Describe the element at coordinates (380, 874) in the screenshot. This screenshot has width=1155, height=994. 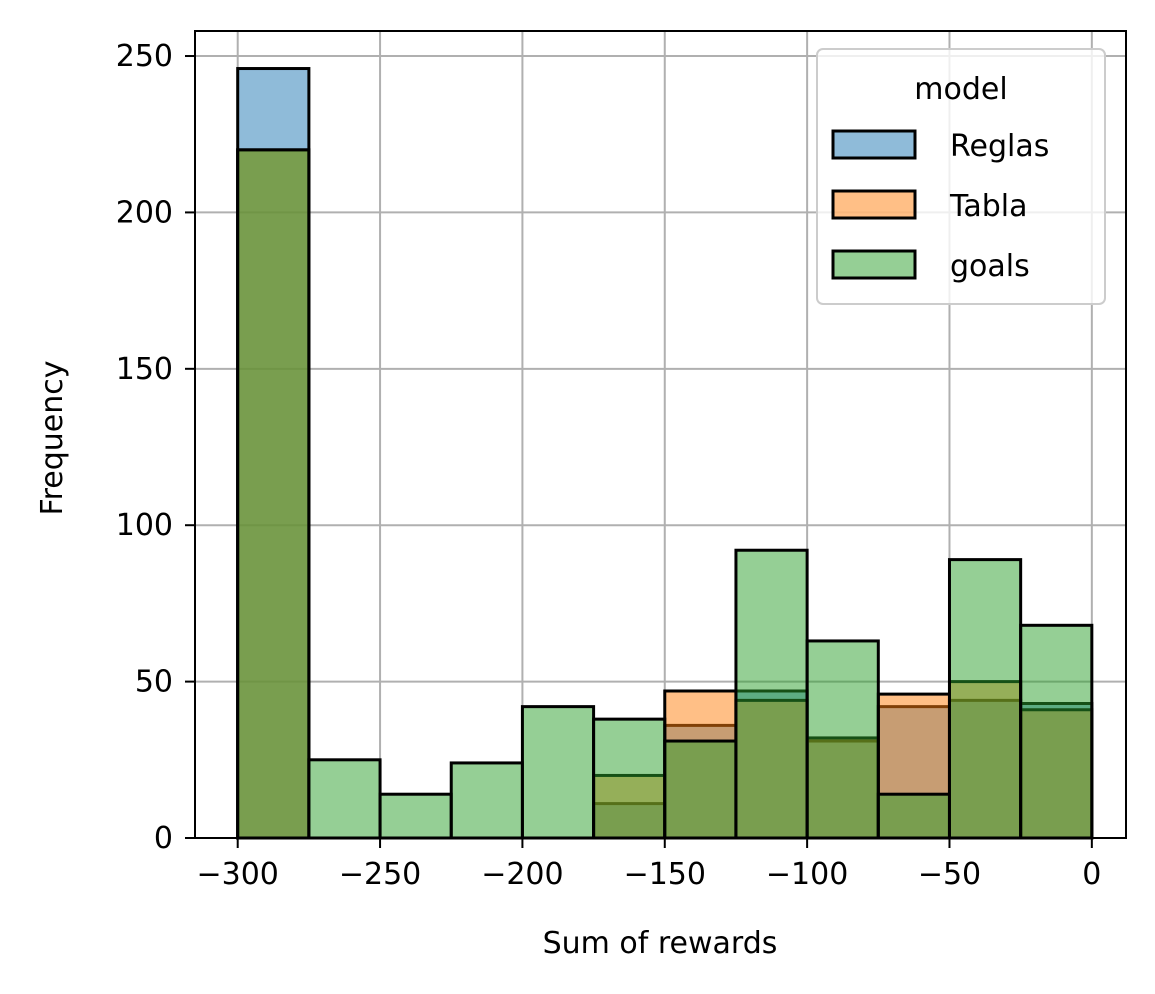
I see `x-tick-label: −250` at that location.